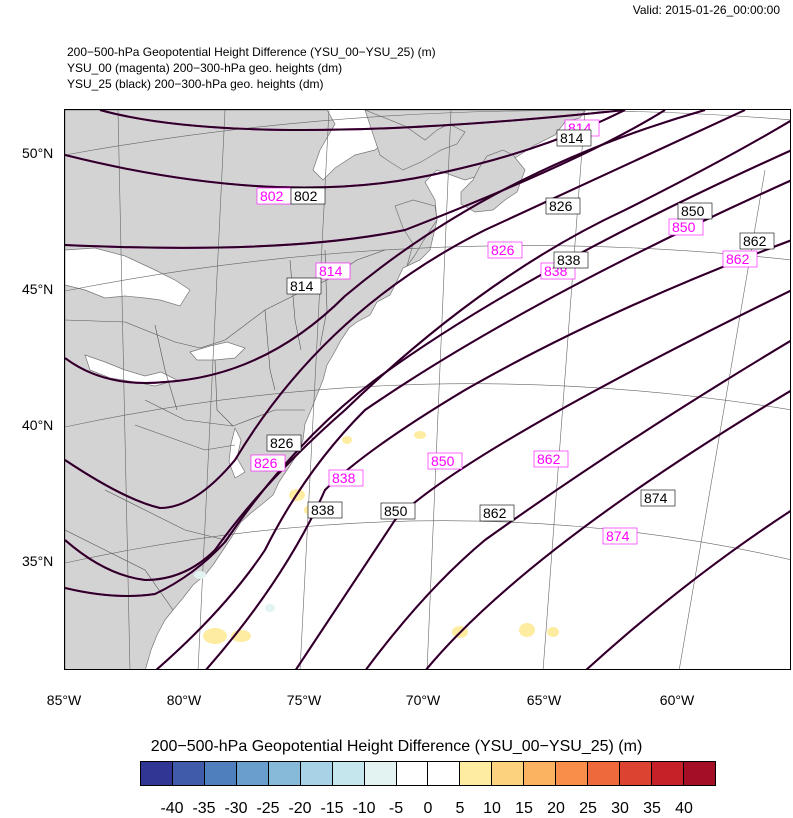 Image resolution: width=793 pixels, height=818 pixels. I want to click on label-m-838-bottom: 838, so click(344, 478).